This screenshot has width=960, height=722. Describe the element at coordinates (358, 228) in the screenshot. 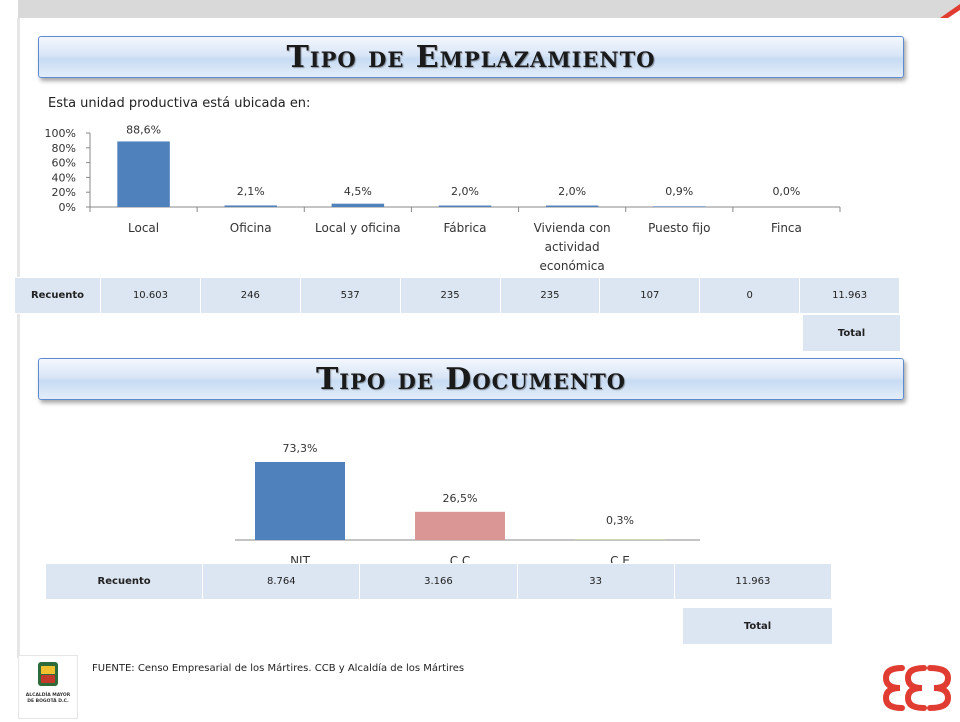

I see `category-label: Local y oficina` at that location.